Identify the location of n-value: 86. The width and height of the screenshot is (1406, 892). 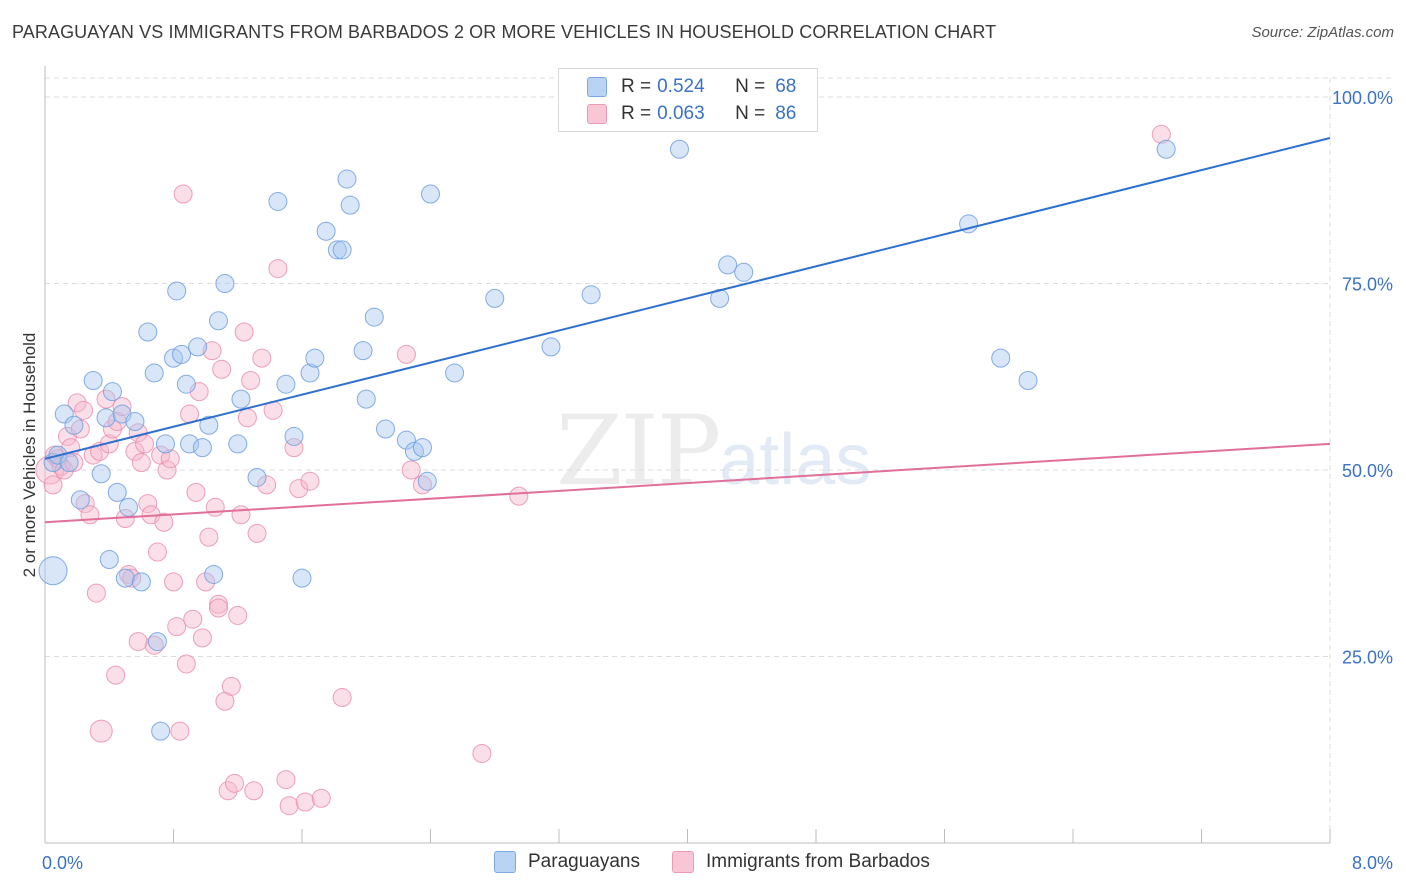
(786, 113).